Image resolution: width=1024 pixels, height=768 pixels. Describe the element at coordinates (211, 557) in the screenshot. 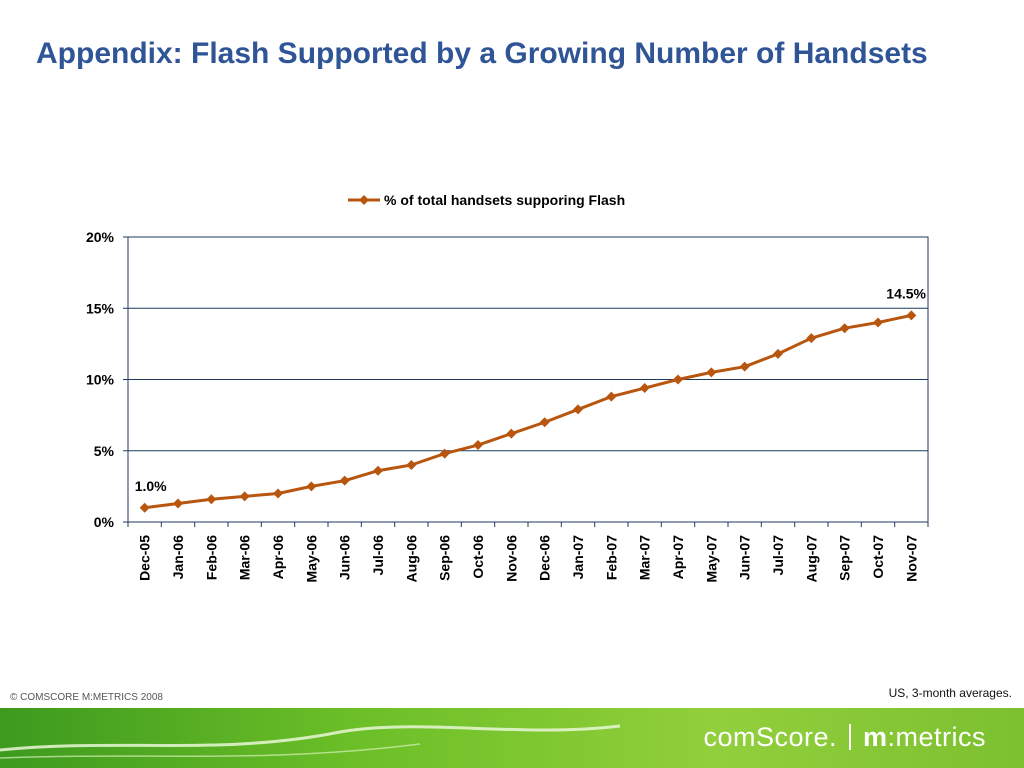

I see `x-tick-label: Feb-06` at that location.